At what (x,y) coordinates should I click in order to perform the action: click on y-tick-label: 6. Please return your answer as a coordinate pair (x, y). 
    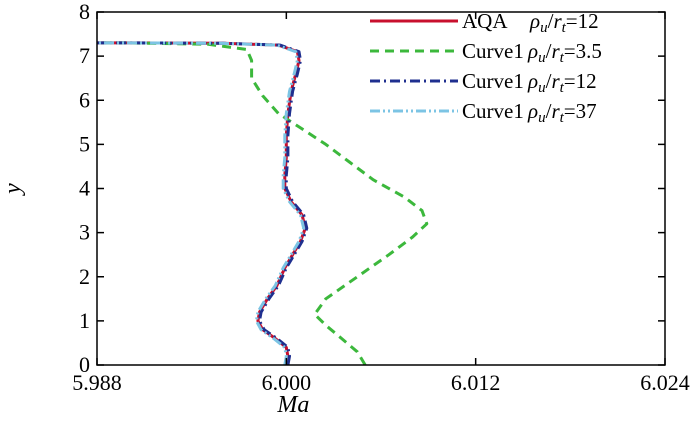
    Looking at the image, I should click on (84, 99).